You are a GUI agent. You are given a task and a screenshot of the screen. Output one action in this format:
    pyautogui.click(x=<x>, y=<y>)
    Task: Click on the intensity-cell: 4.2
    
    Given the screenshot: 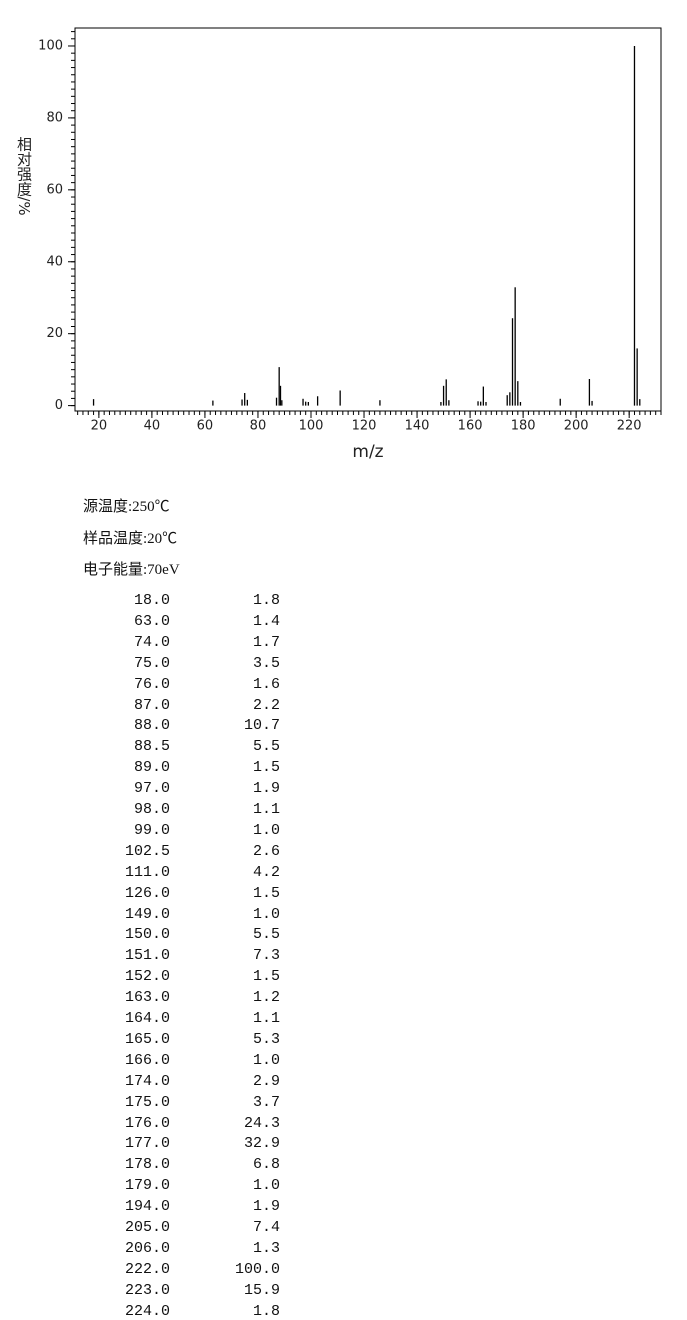 What is the action you would take?
    pyautogui.click(x=266, y=872)
    